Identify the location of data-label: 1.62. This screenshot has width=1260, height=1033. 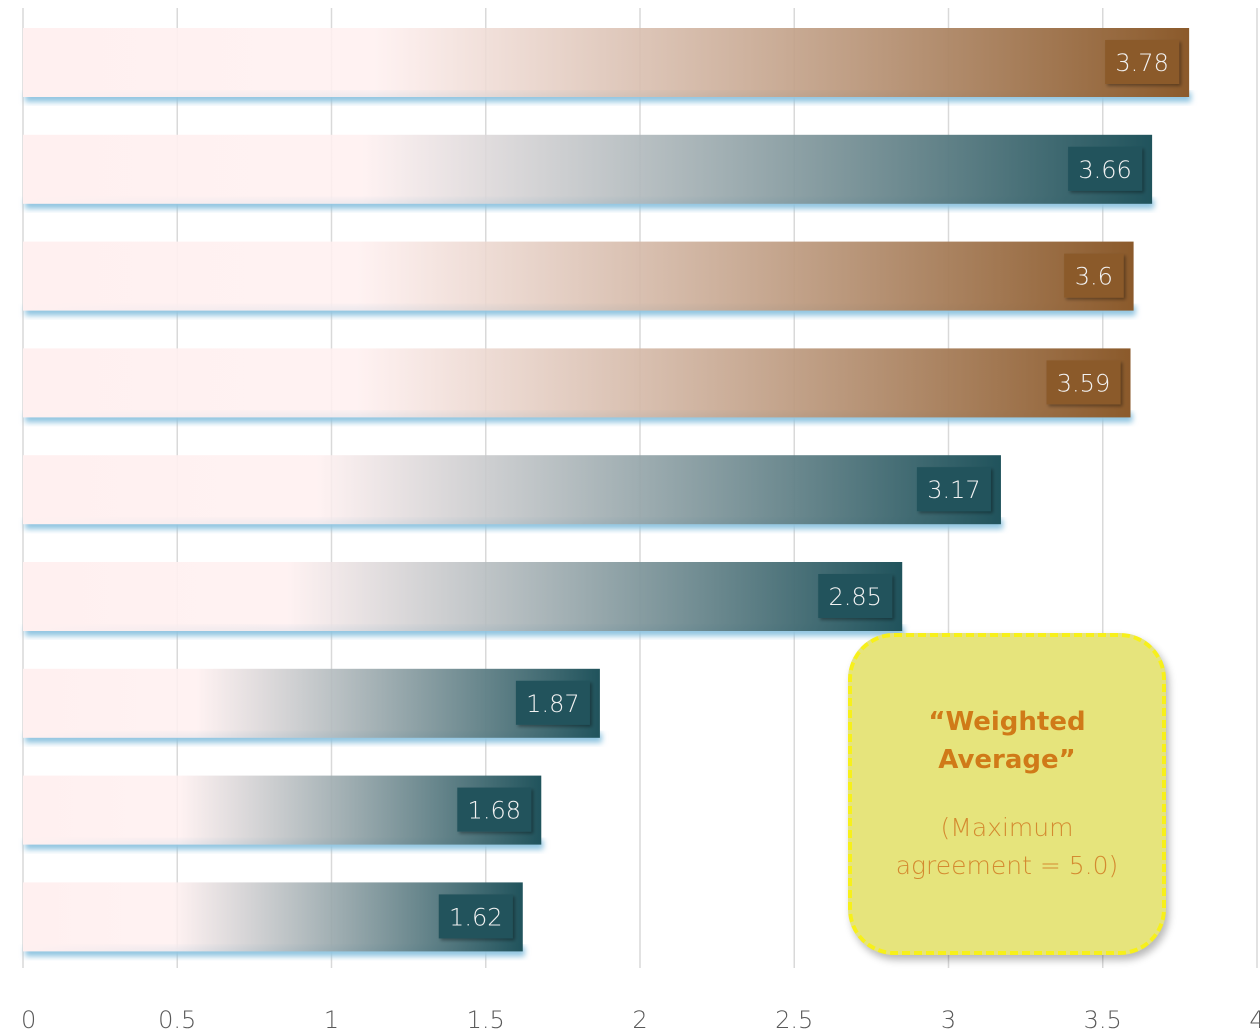
(475, 917).